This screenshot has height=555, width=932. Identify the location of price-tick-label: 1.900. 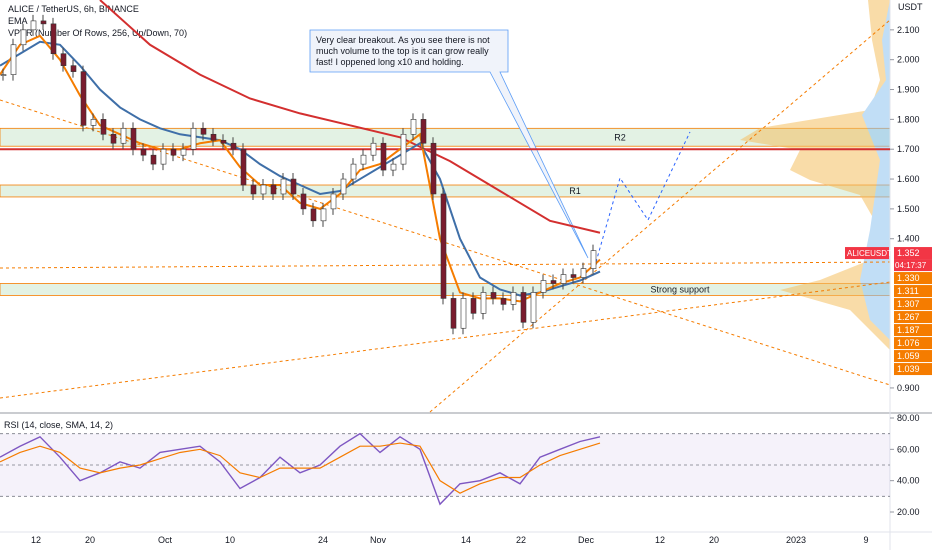
(908, 90).